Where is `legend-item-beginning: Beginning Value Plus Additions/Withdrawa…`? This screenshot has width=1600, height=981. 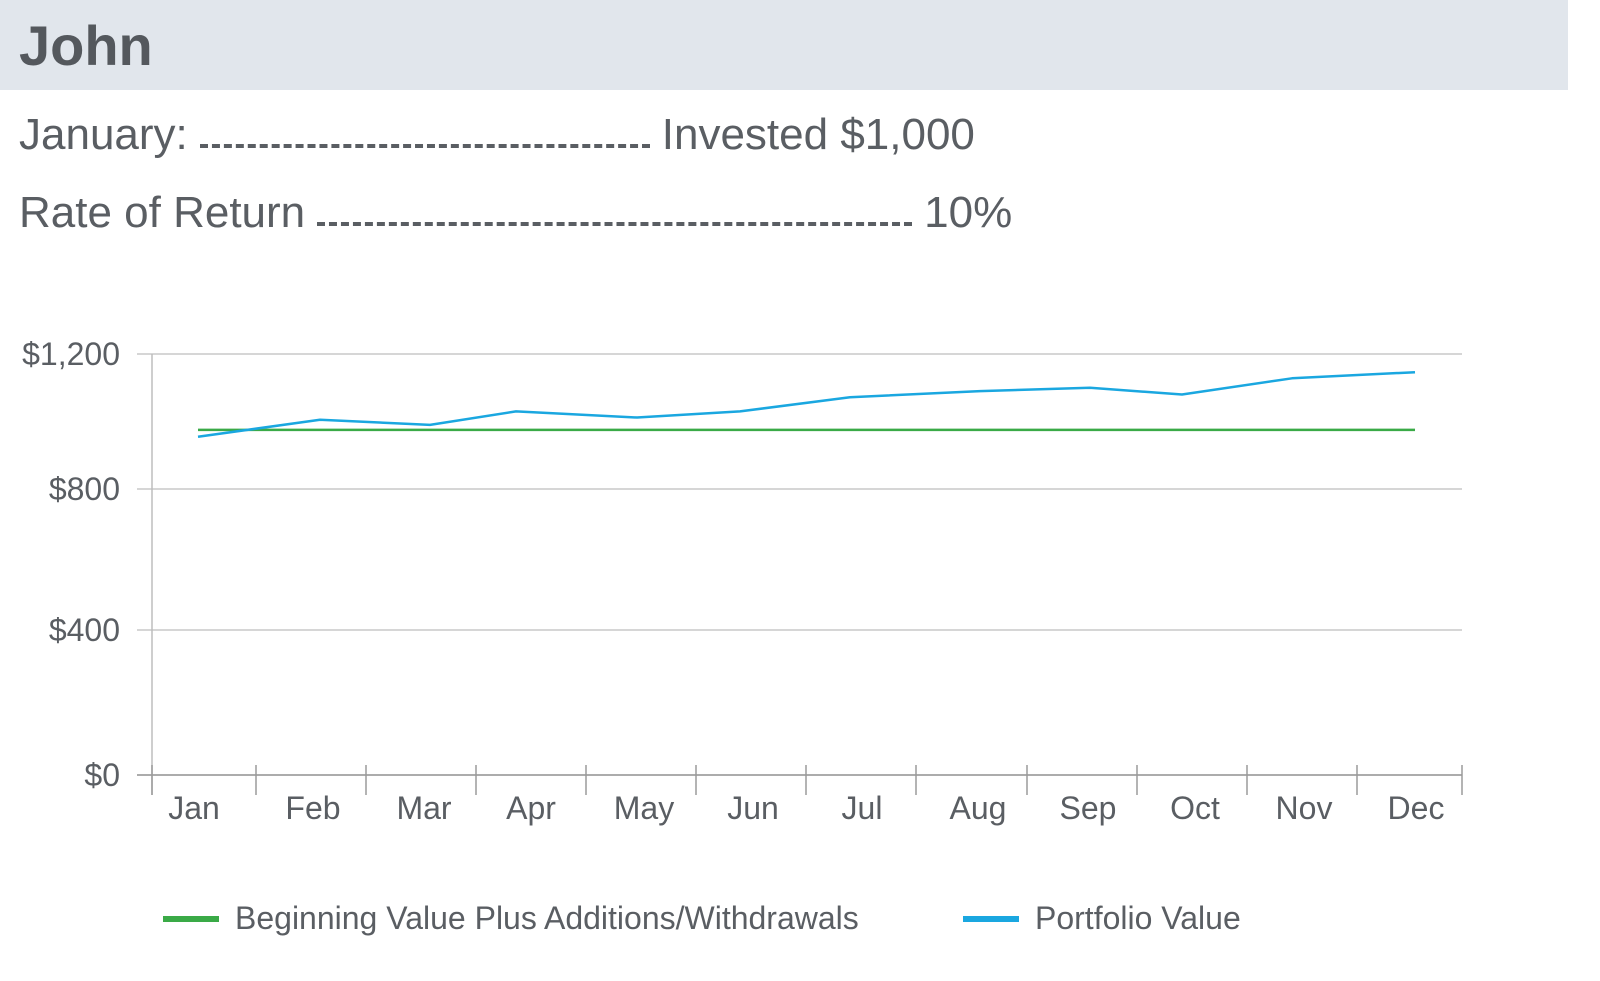
legend-item-beginning: Beginning Value Plus Additions/Withdrawa… is located at coordinates (511, 918).